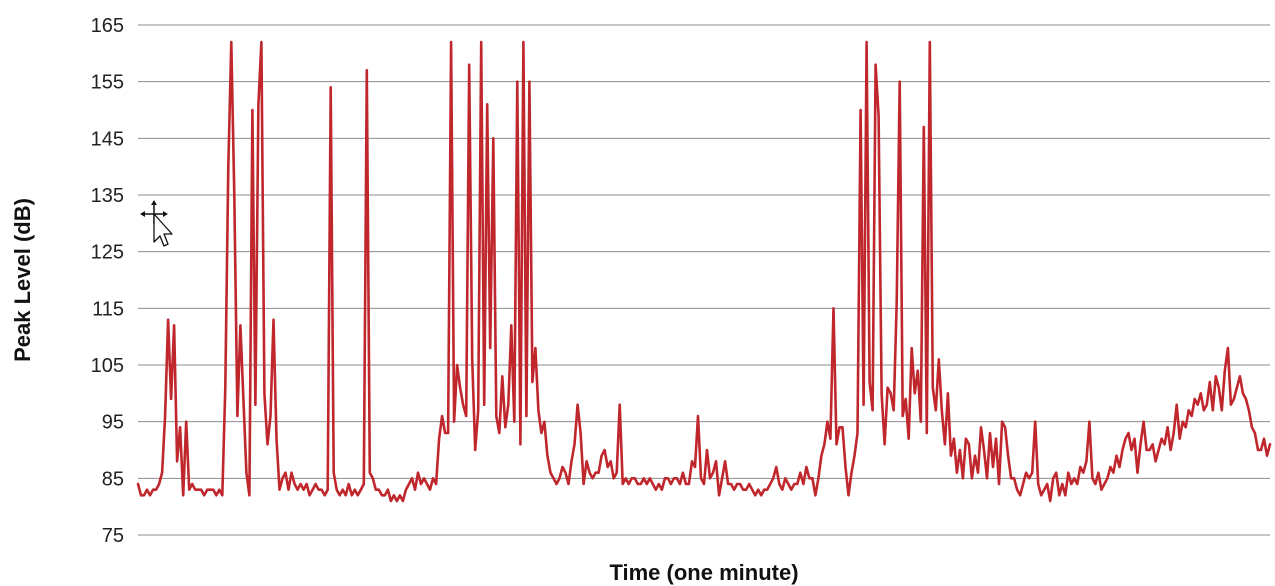 This screenshot has height=586, width=1275. Describe the element at coordinates (113, 423) in the screenshot. I see `y-tick-label: 95` at that location.